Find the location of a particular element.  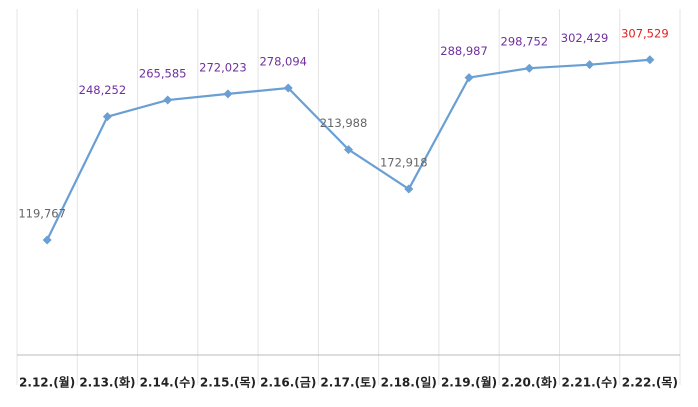

value-label: 172,918 is located at coordinates (404, 162).